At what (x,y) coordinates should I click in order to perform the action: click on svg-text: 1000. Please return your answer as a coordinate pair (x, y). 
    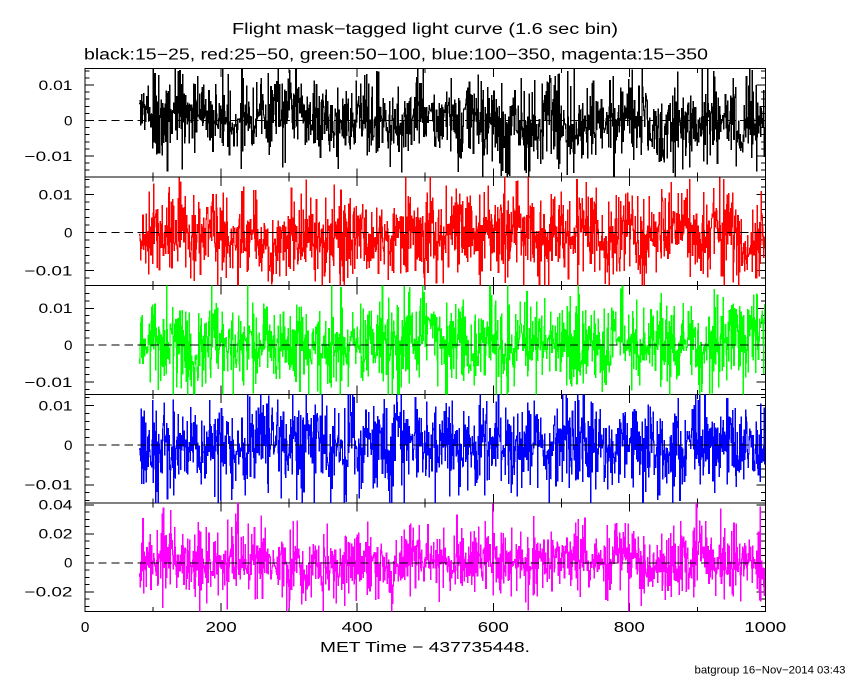
    Looking at the image, I should click on (765, 627).